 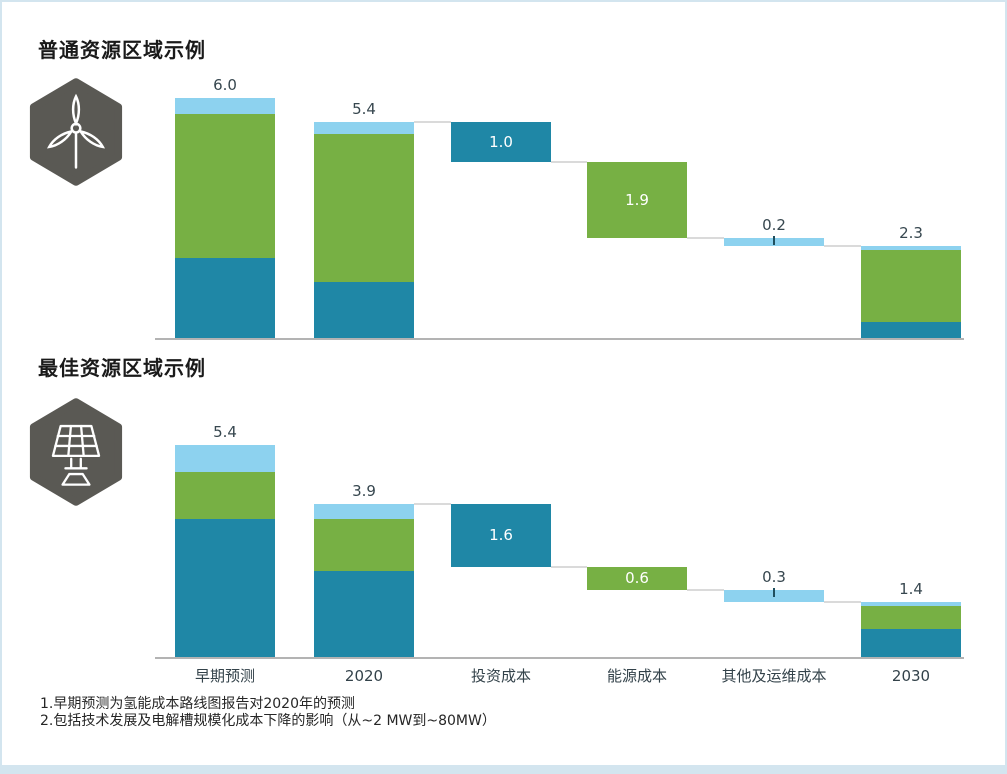 I want to click on axis-label: 2020, so click(x=364, y=676).